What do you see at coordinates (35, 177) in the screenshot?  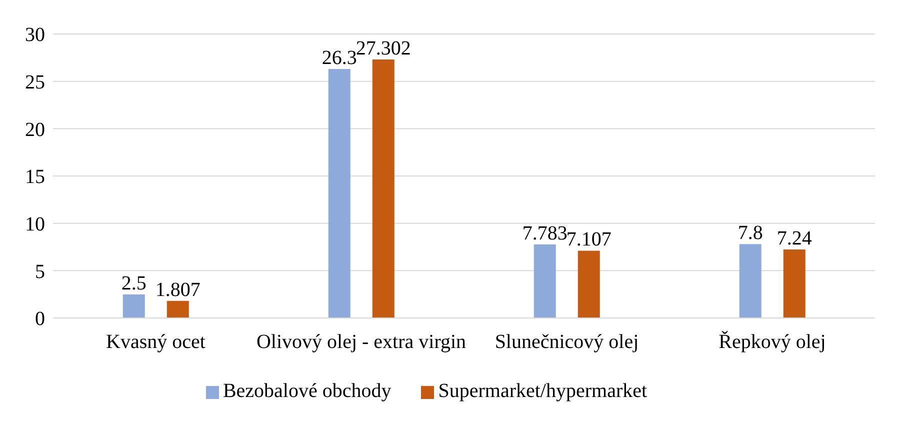 I see `y-tick-label: 15` at bounding box center [35, 177].